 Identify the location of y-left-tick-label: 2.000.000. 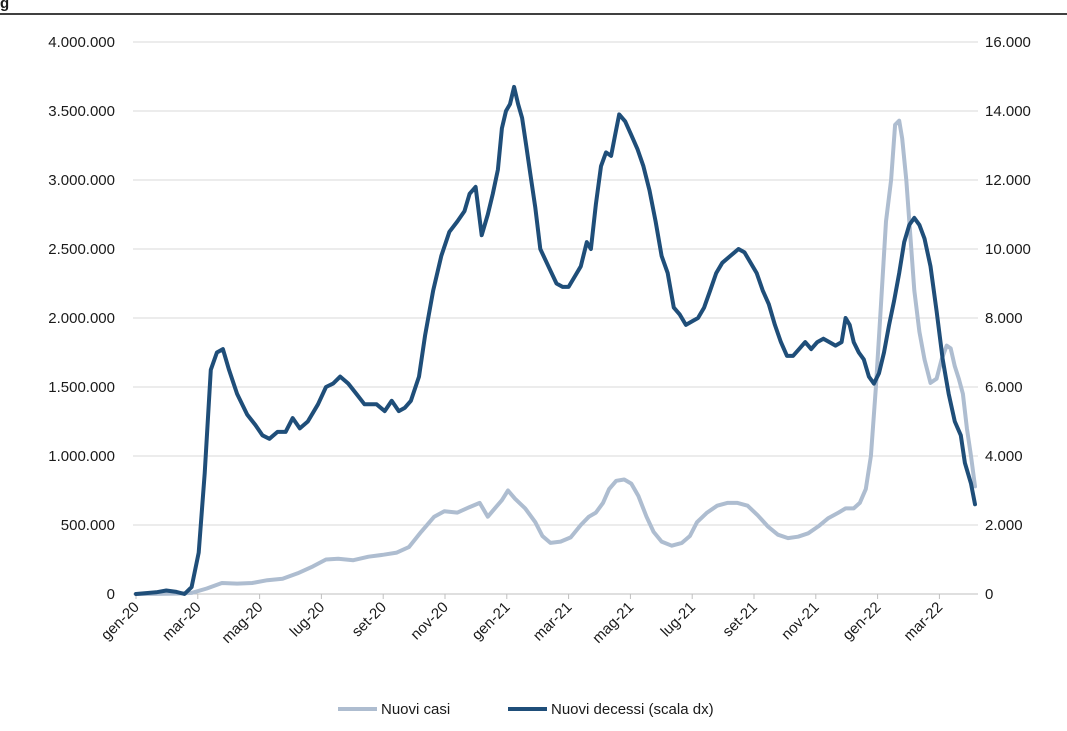
(81, 318).